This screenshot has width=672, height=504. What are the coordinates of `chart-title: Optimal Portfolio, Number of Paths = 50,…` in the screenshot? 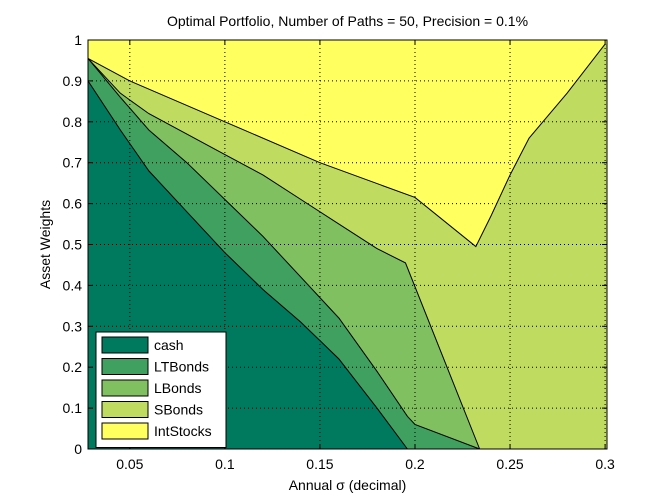 It's located at (347, 21).